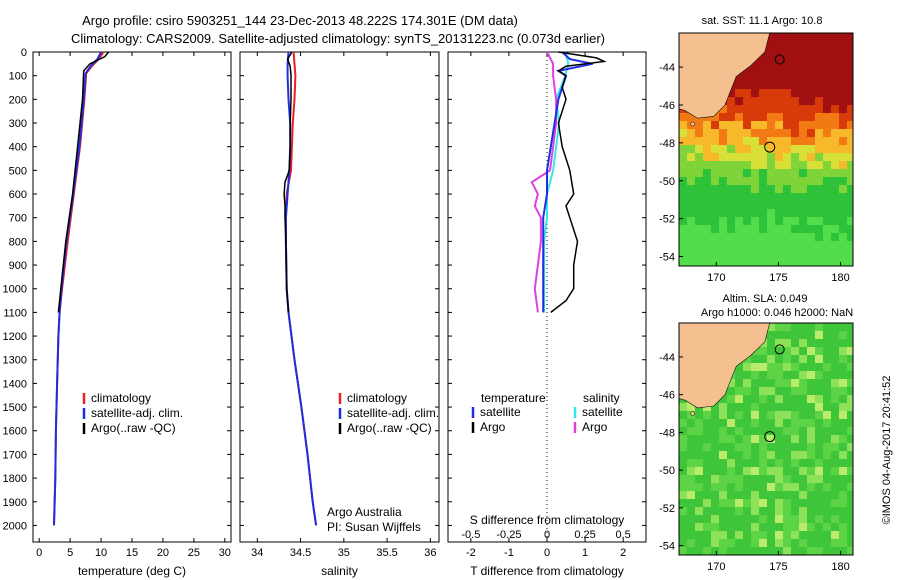 The image size is (900, 580). Describe the element at coordinates (770, 147) in the screenshot. I see `argo-location-marker` at that location.